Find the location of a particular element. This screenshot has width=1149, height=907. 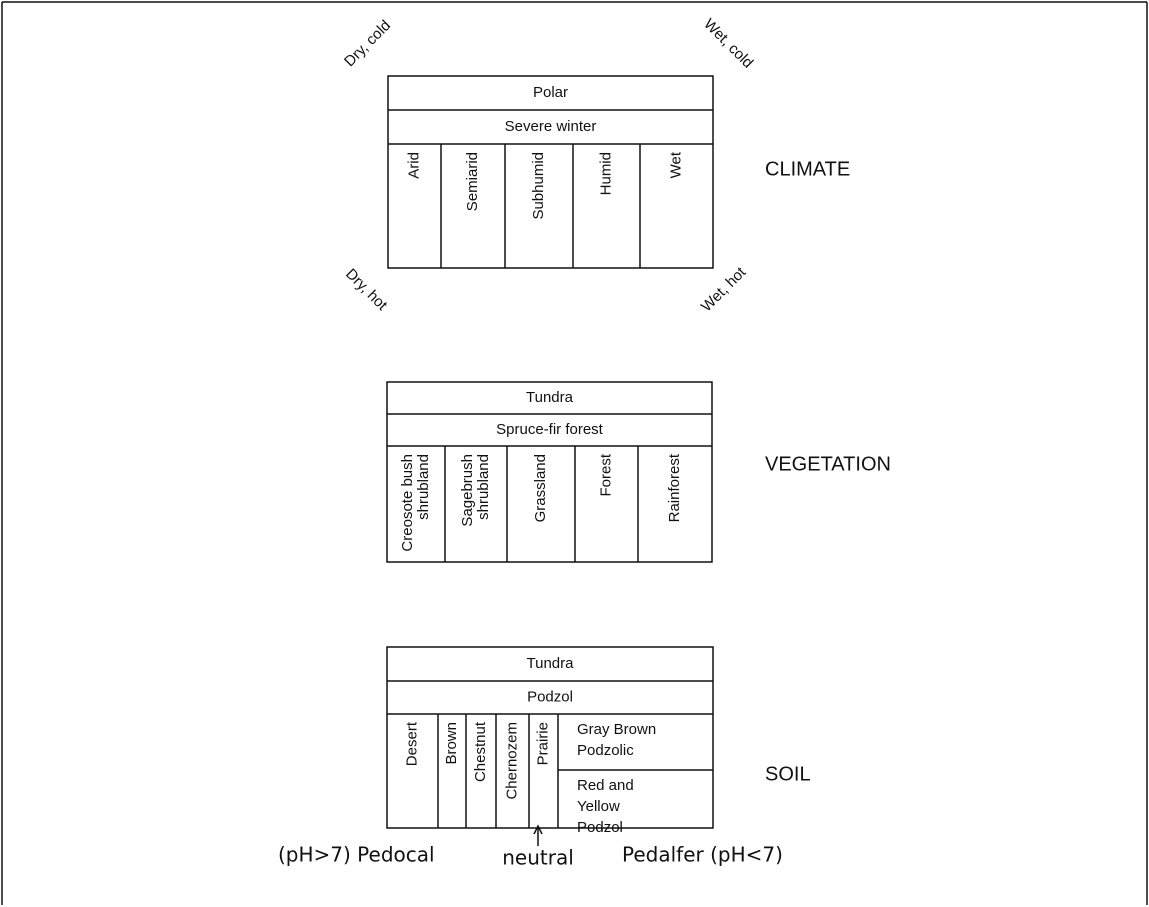

column-label: Forest is located at coordinates (605, 474).